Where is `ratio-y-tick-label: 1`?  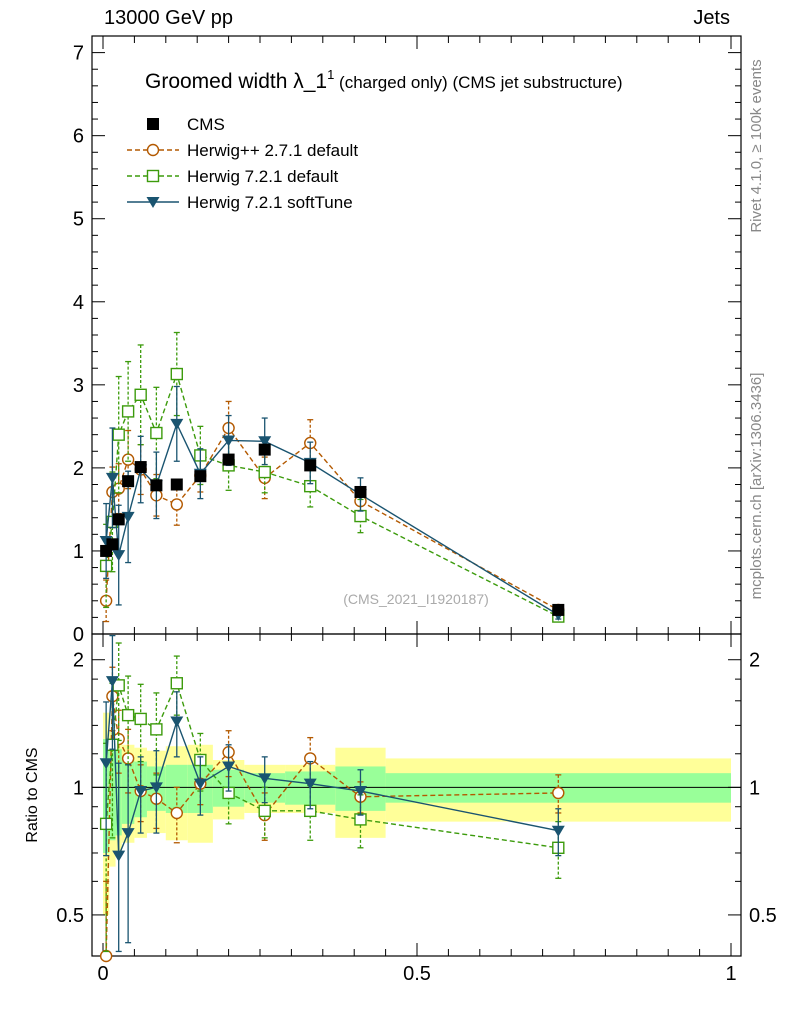
ratio-y-tick-label: 1 is located at coordinates (78, 788).